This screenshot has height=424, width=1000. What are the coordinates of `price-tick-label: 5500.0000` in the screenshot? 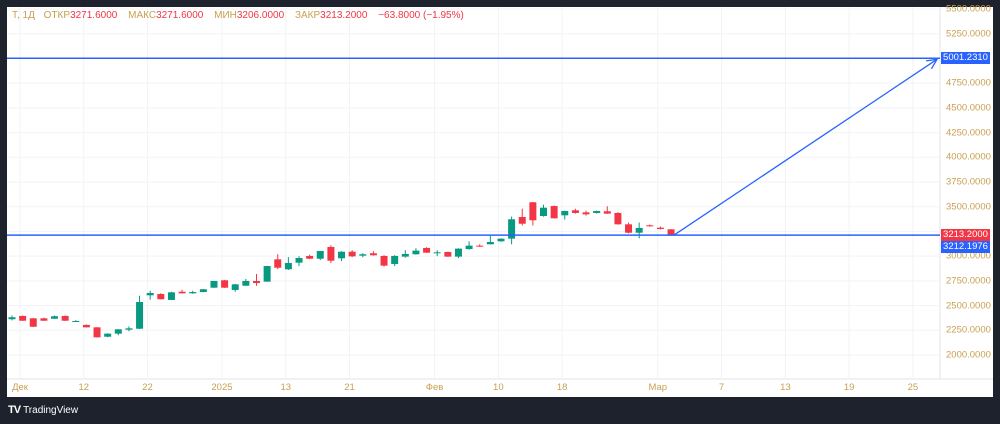 It's located at (968, 9).